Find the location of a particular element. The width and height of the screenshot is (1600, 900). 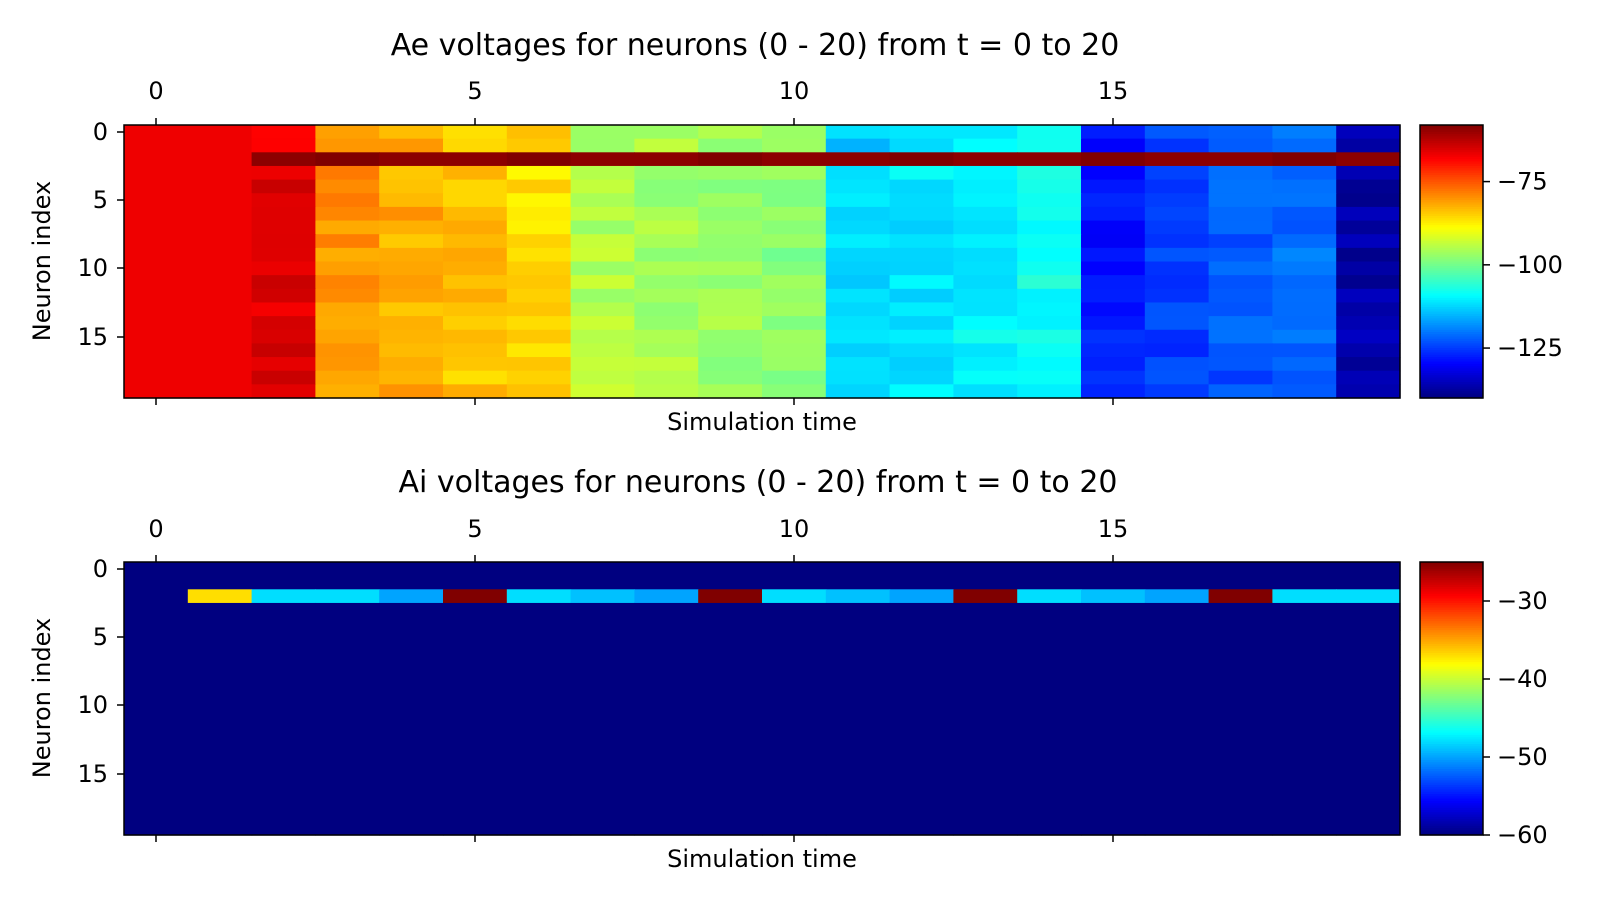

colorbar-tick-label-1-3: −60 is located at coordinates (1522, 835).